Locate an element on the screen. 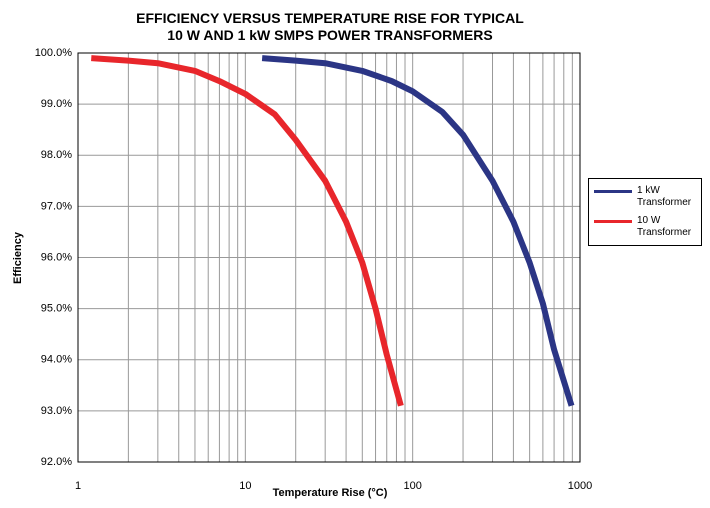 The image size is (710, 508). y-tick-label: 98.0% is located at coordinates (56, 155).